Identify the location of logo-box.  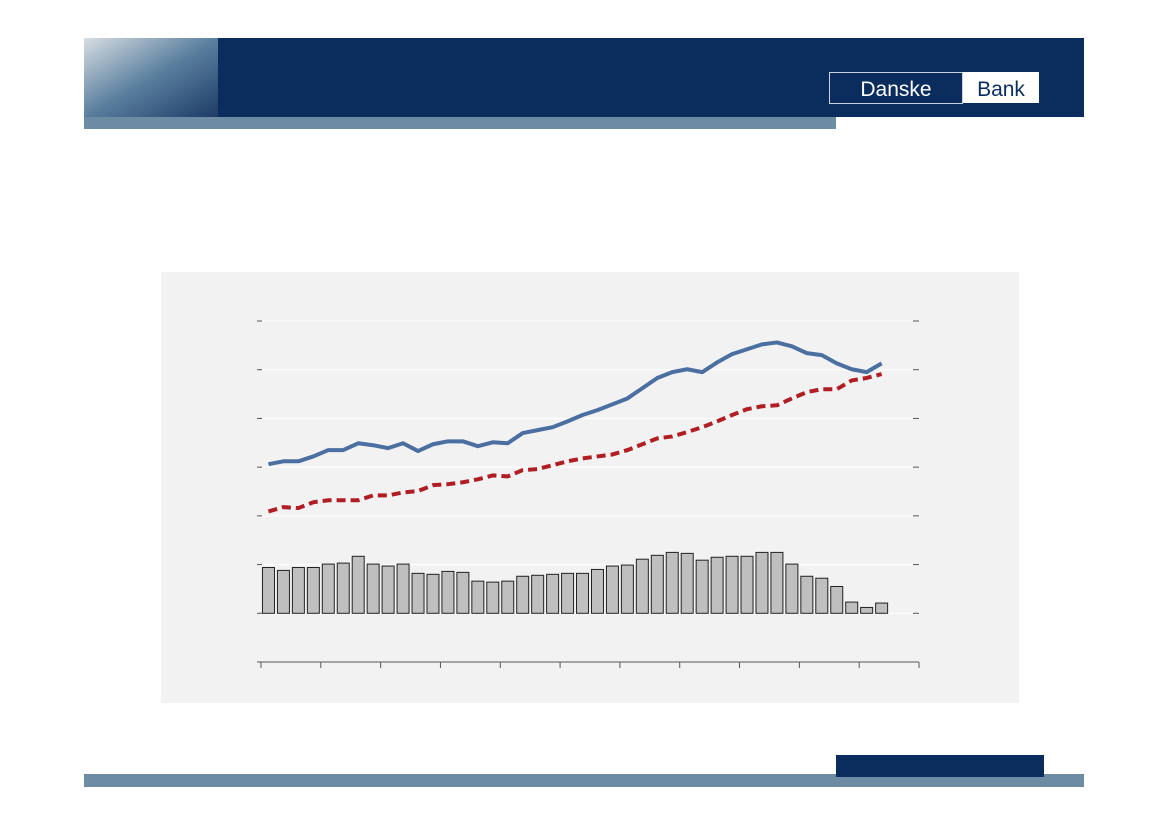
(1001, 87).